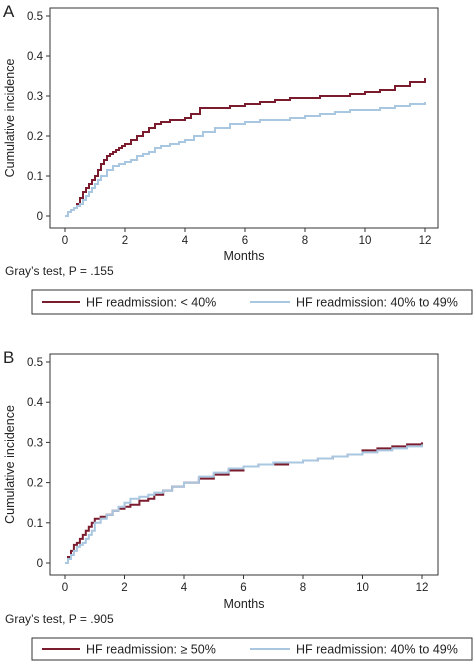 Image resolution: width=474 pixels, height=661 pixels. I want to click on grays-test-label: Gray’s test, P = .155, so click(59, 271).